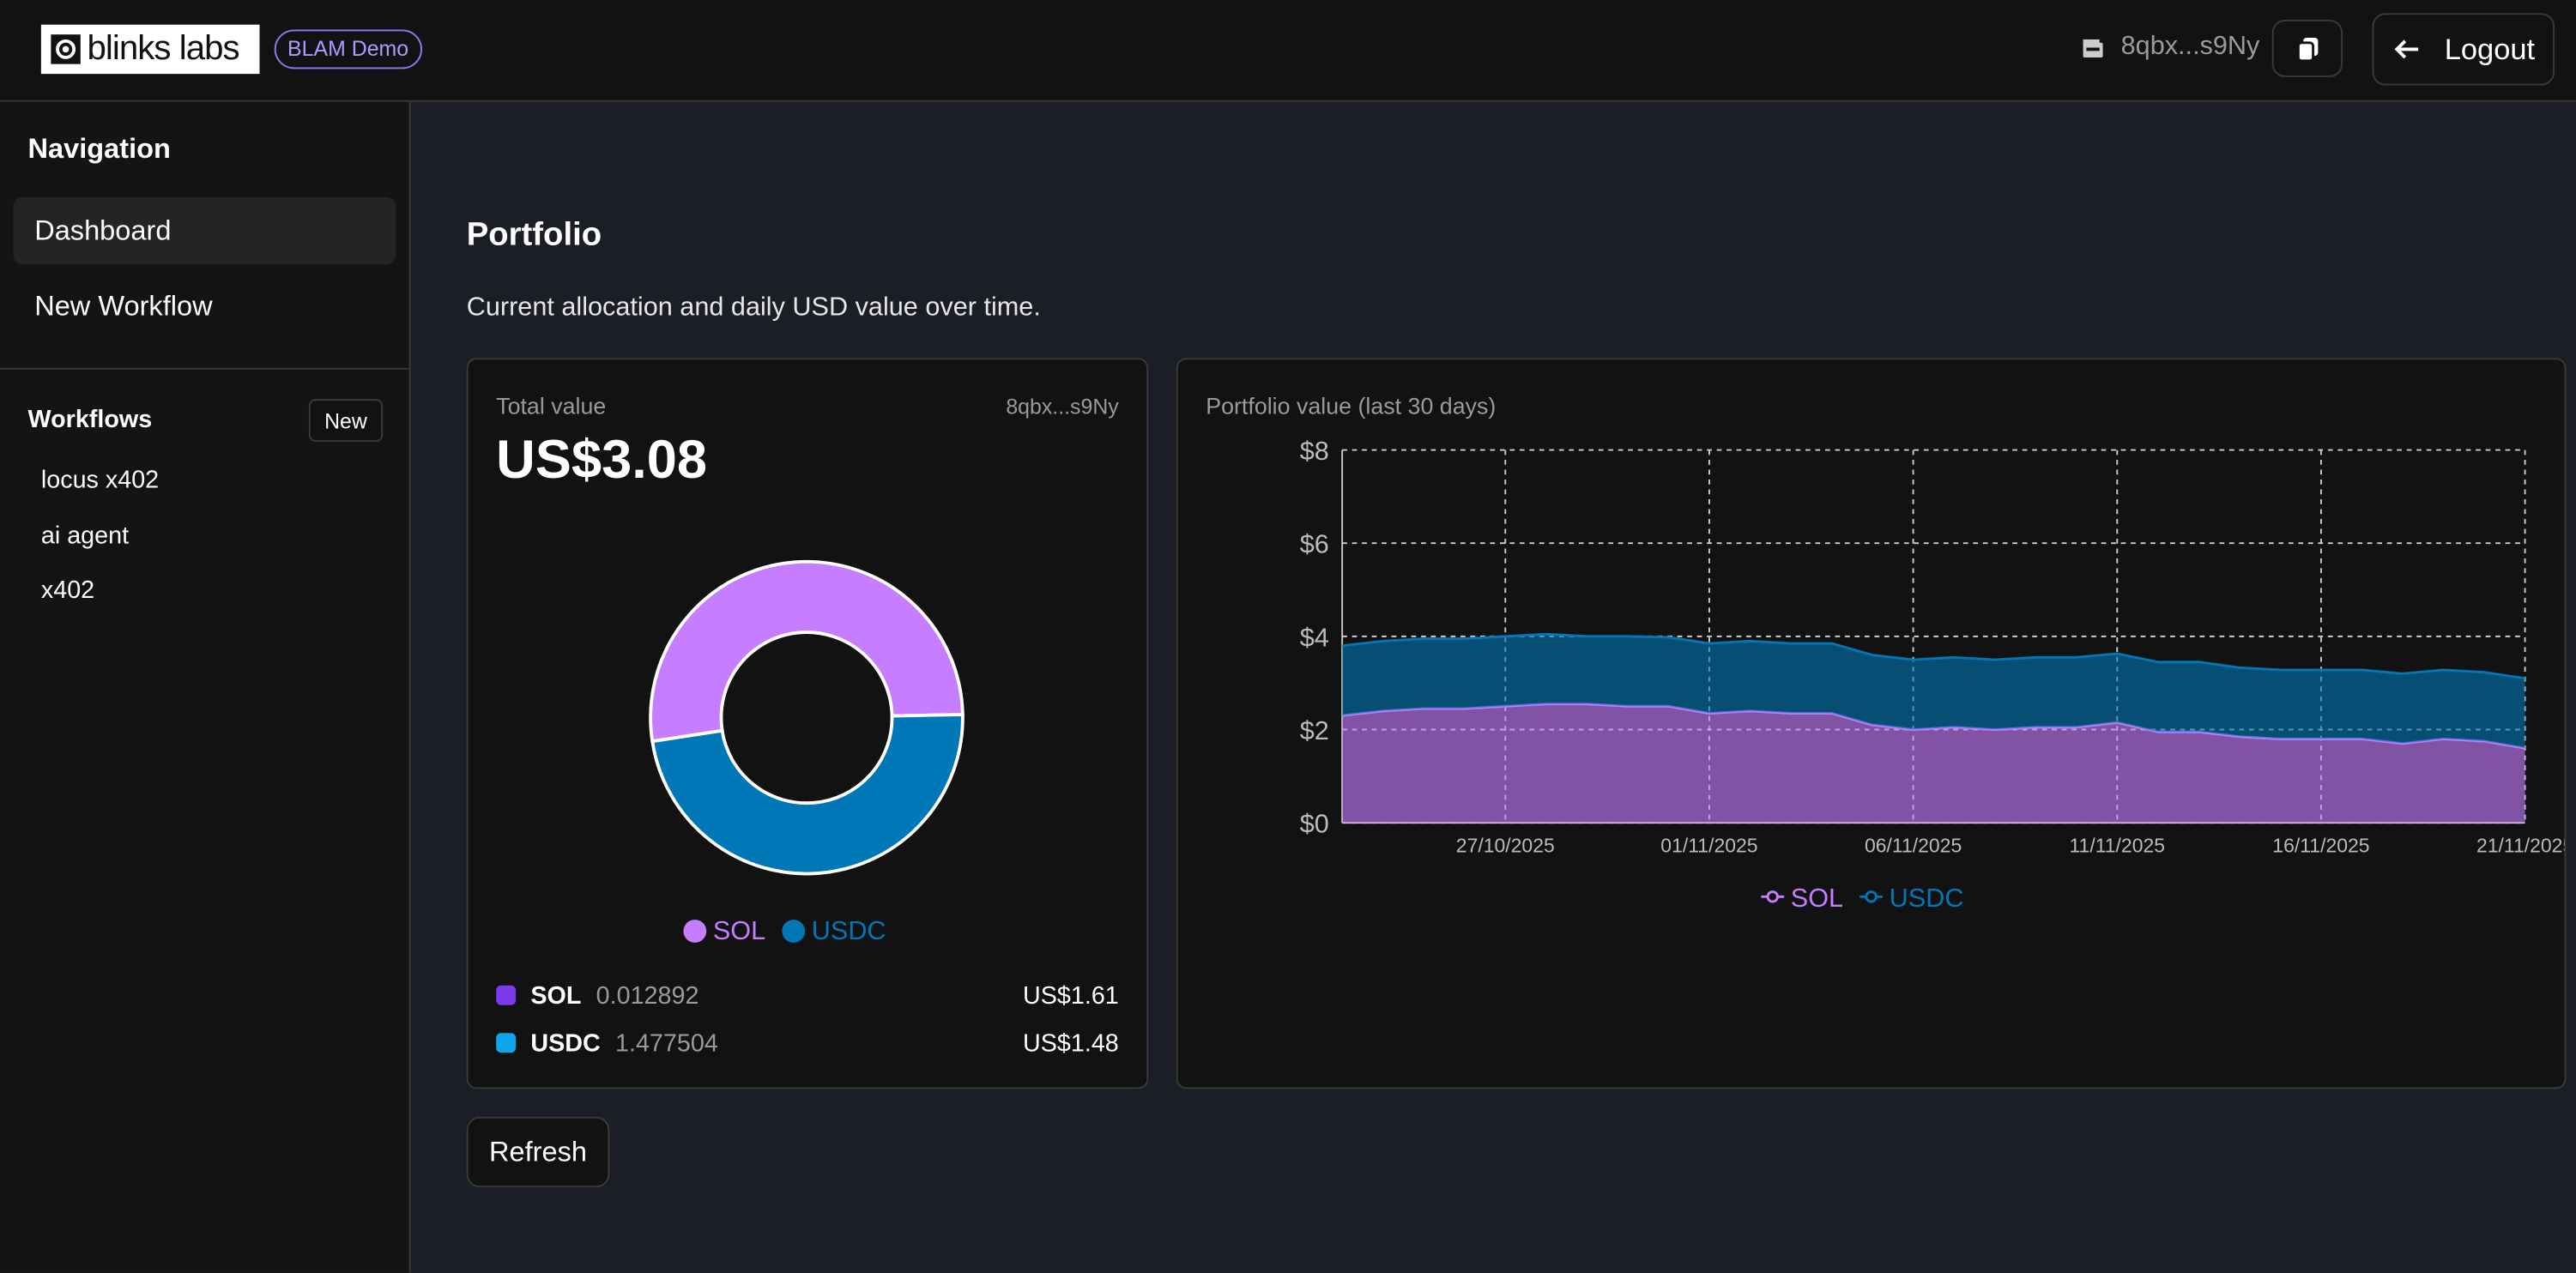  Describe the element at coordinates (2117, 846) in the screenshot. I see `x-tick-label: 11/11/2025` at that location.